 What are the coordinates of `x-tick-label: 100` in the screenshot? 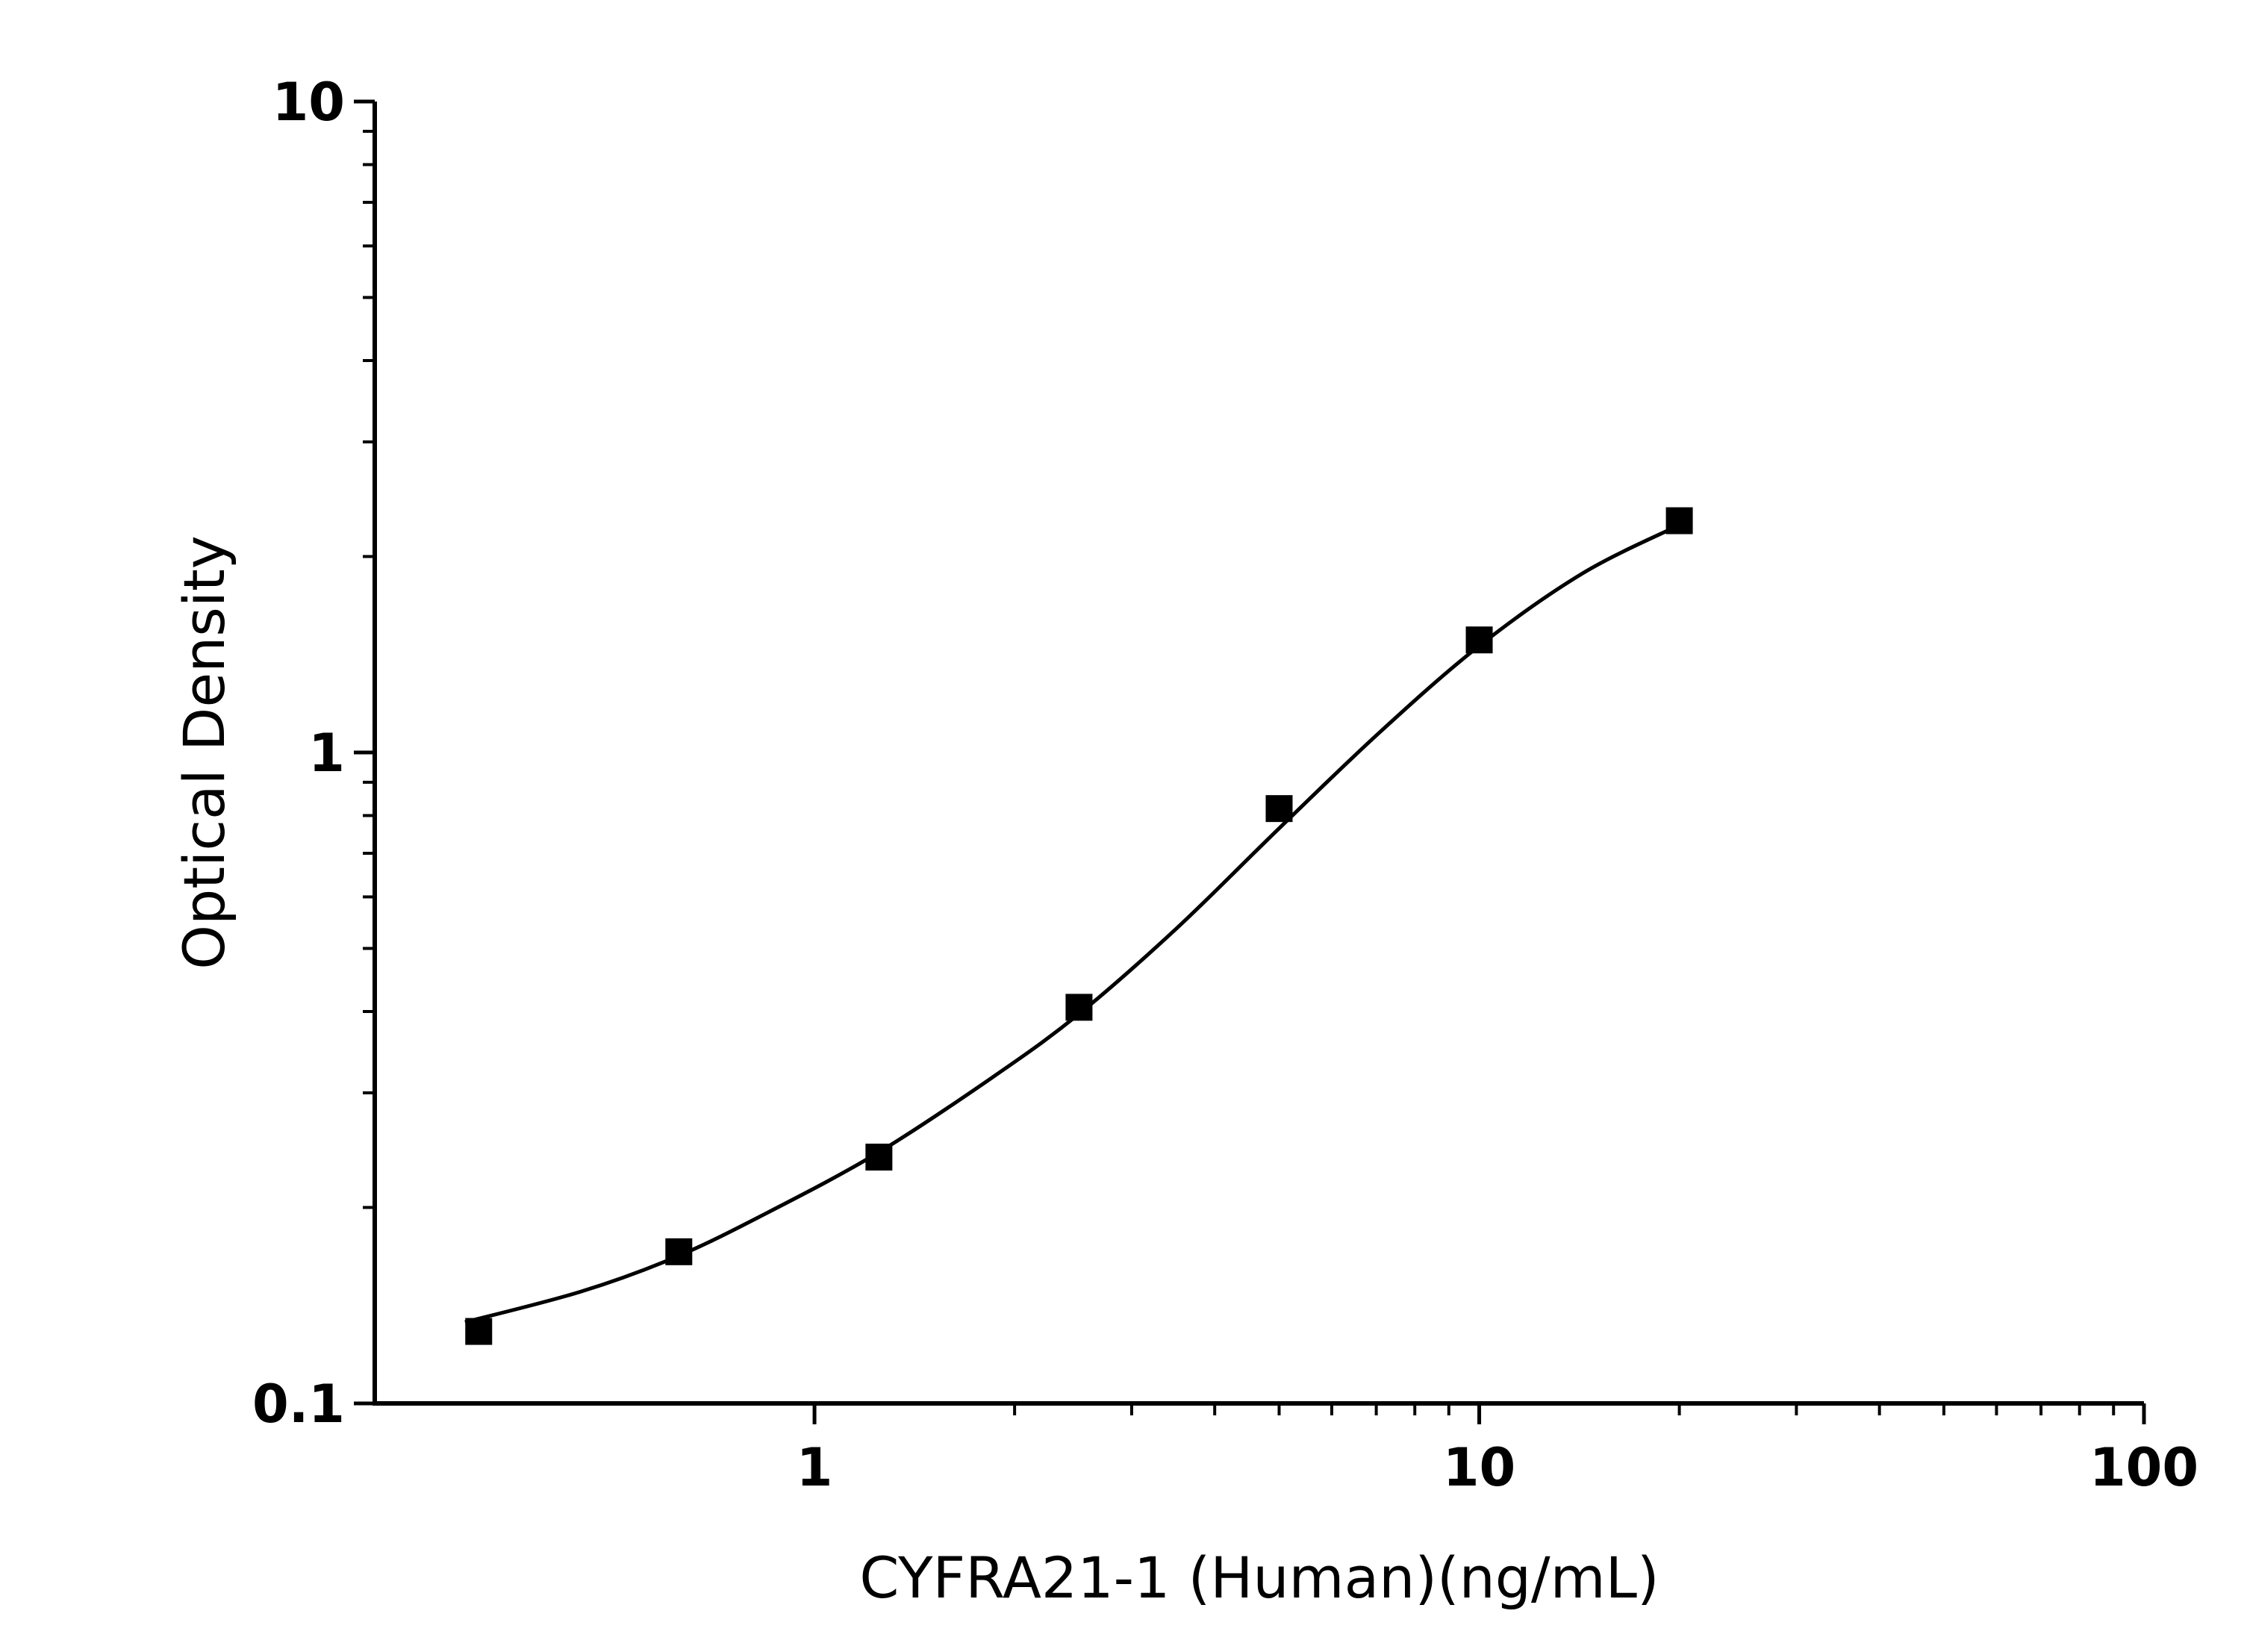 It's located at (2143, 1468).